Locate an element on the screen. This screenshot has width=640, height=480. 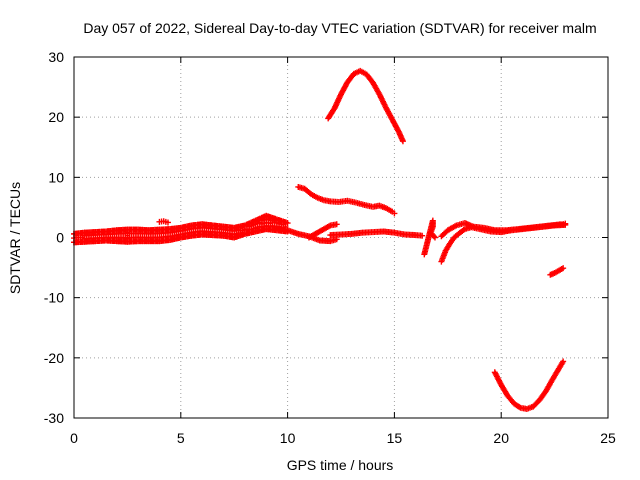
x-tick-label: 20 is located at coordinates (501, 438).